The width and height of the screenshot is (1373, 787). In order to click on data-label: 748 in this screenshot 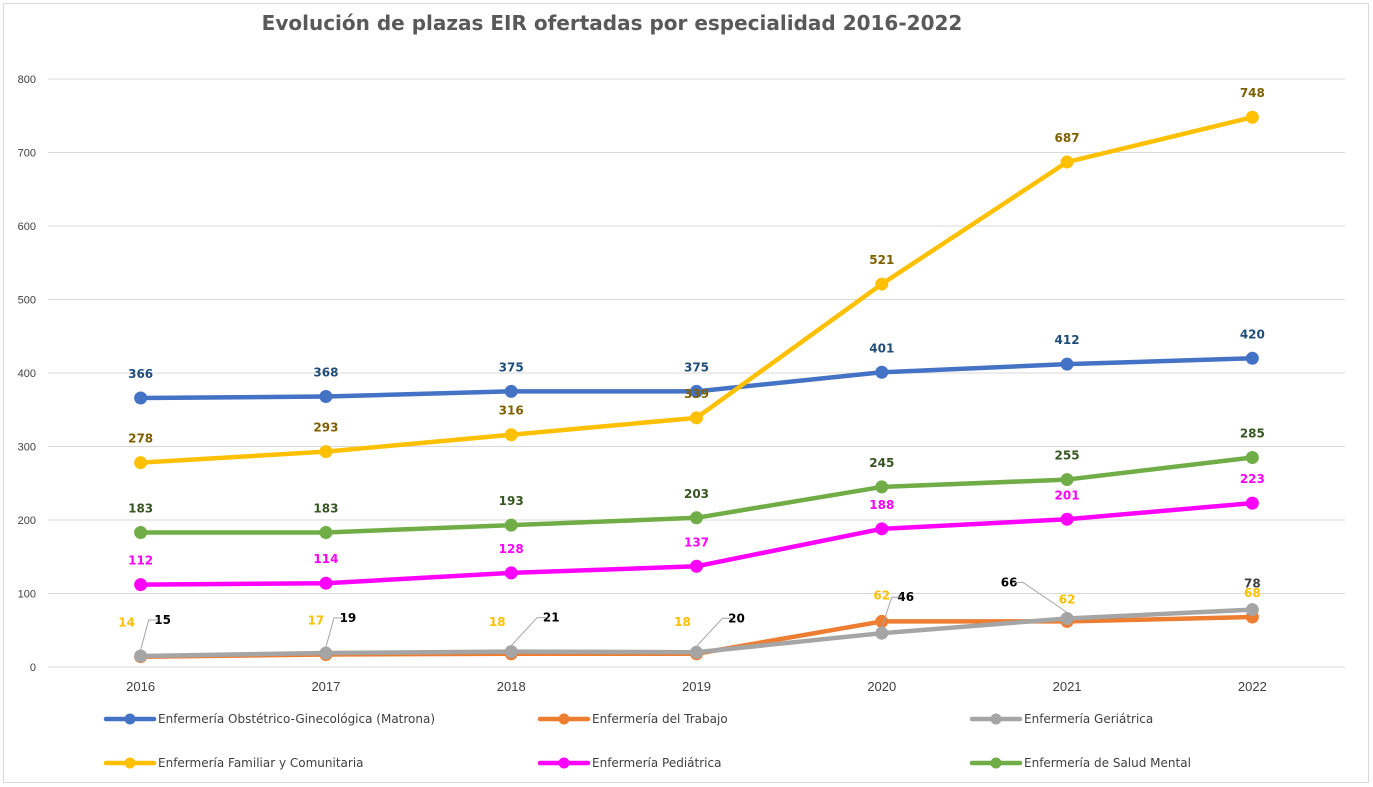, I will do `click(1252, 93)`.